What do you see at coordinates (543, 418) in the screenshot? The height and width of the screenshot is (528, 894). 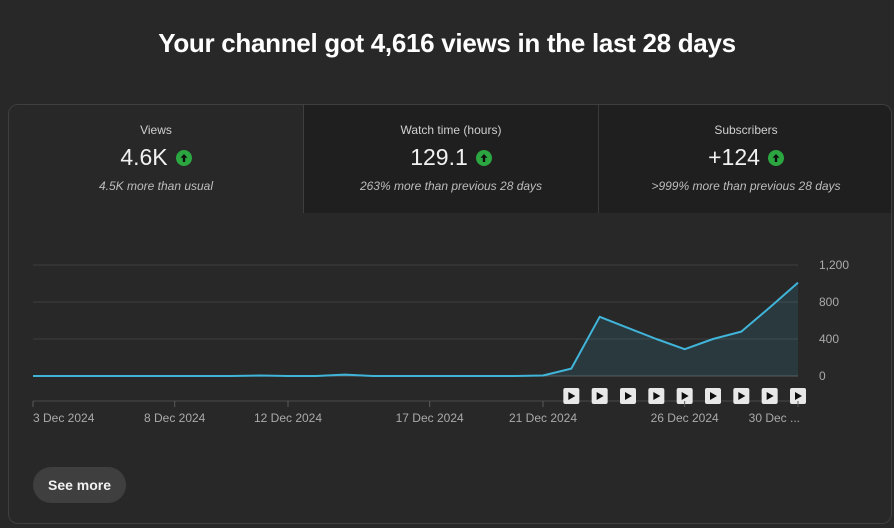 I see `x-tick-label: 21 Dec 2024` at bounding box center [543, 418].